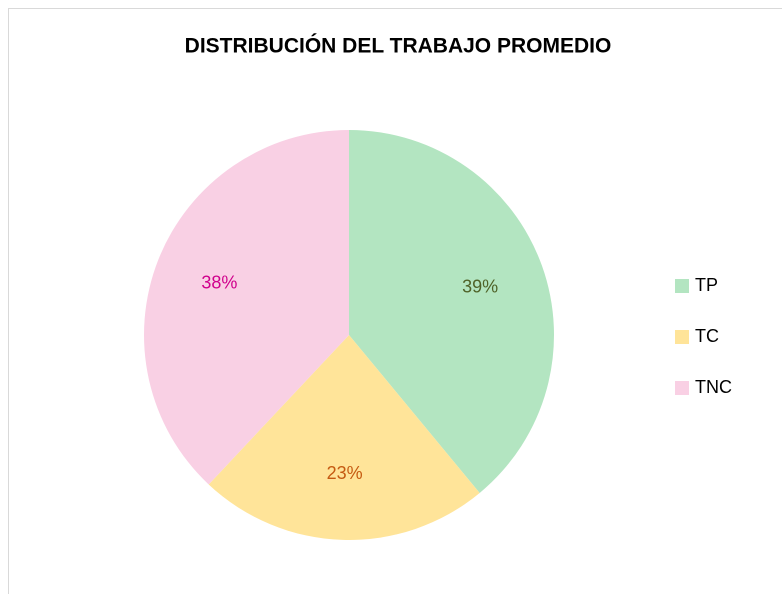 This screenshot has height=594, width=782. What do you see at coordinates (398, 46) in the screenshot?
I see `chart-title: DISTRIBUCIÓN DEL TRABAJO PROMEDIO` at bounding box center [398, 46].